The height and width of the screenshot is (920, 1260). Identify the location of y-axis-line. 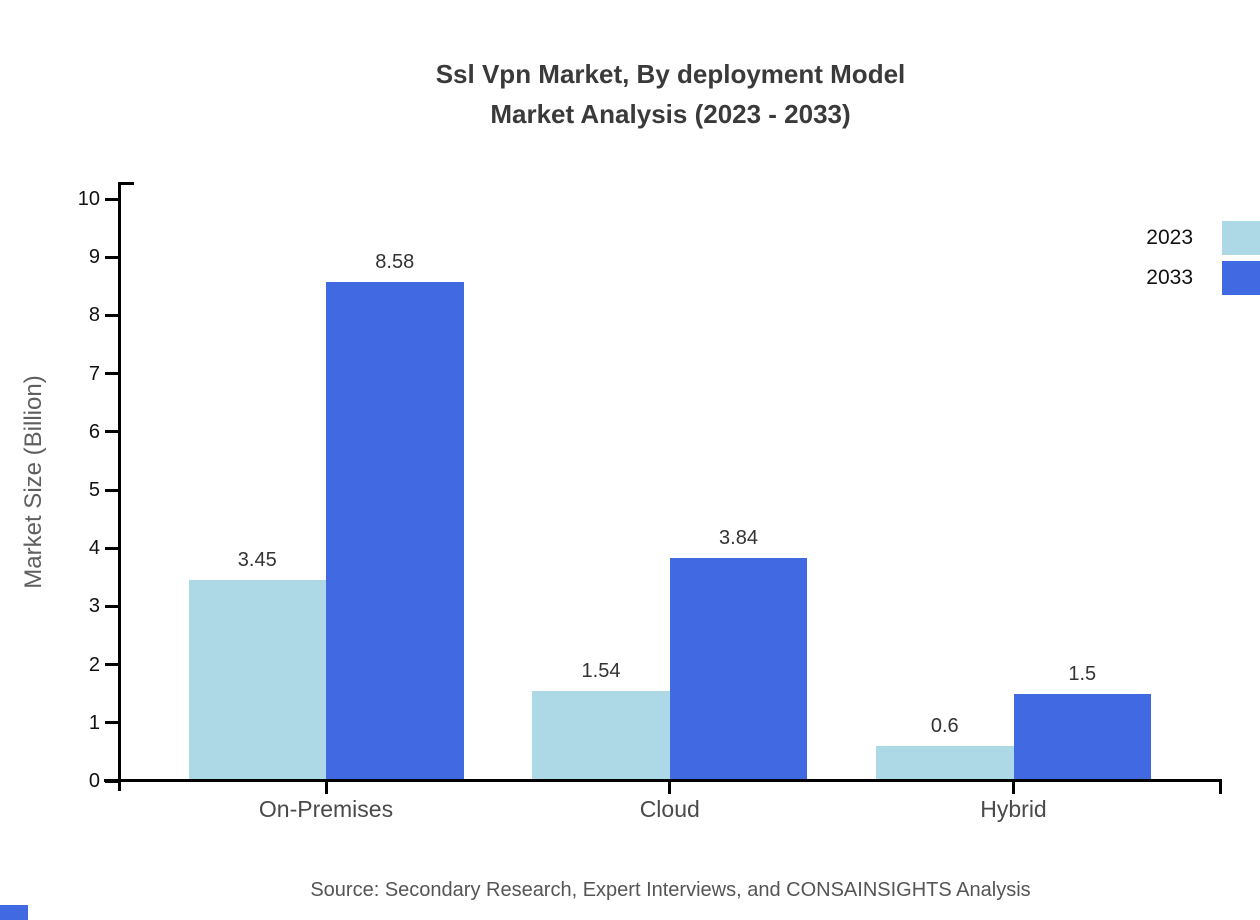
(119, 486).